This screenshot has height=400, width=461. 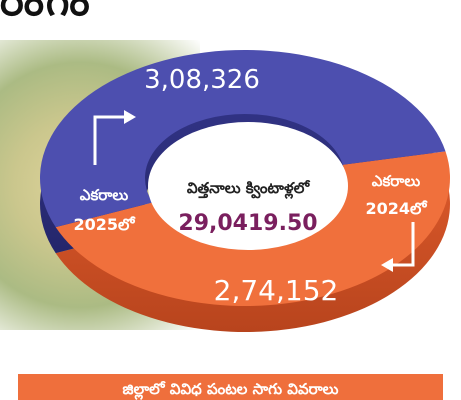 What do you see at coordinates (247, 223) in the screenshot?
I see `center-value: 29,0419.50` at bounding box center [247, 223].